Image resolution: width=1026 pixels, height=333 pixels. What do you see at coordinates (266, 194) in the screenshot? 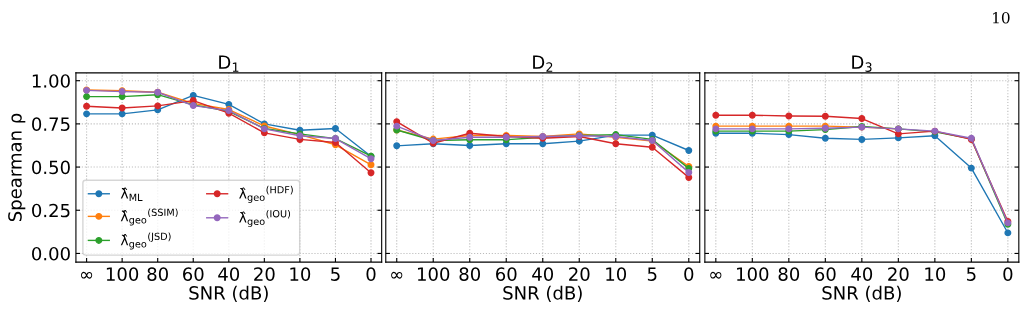
I see `legend-label: λ̂$_{geo}$$^{(HDF)}$` at bounding box center [266, 194].